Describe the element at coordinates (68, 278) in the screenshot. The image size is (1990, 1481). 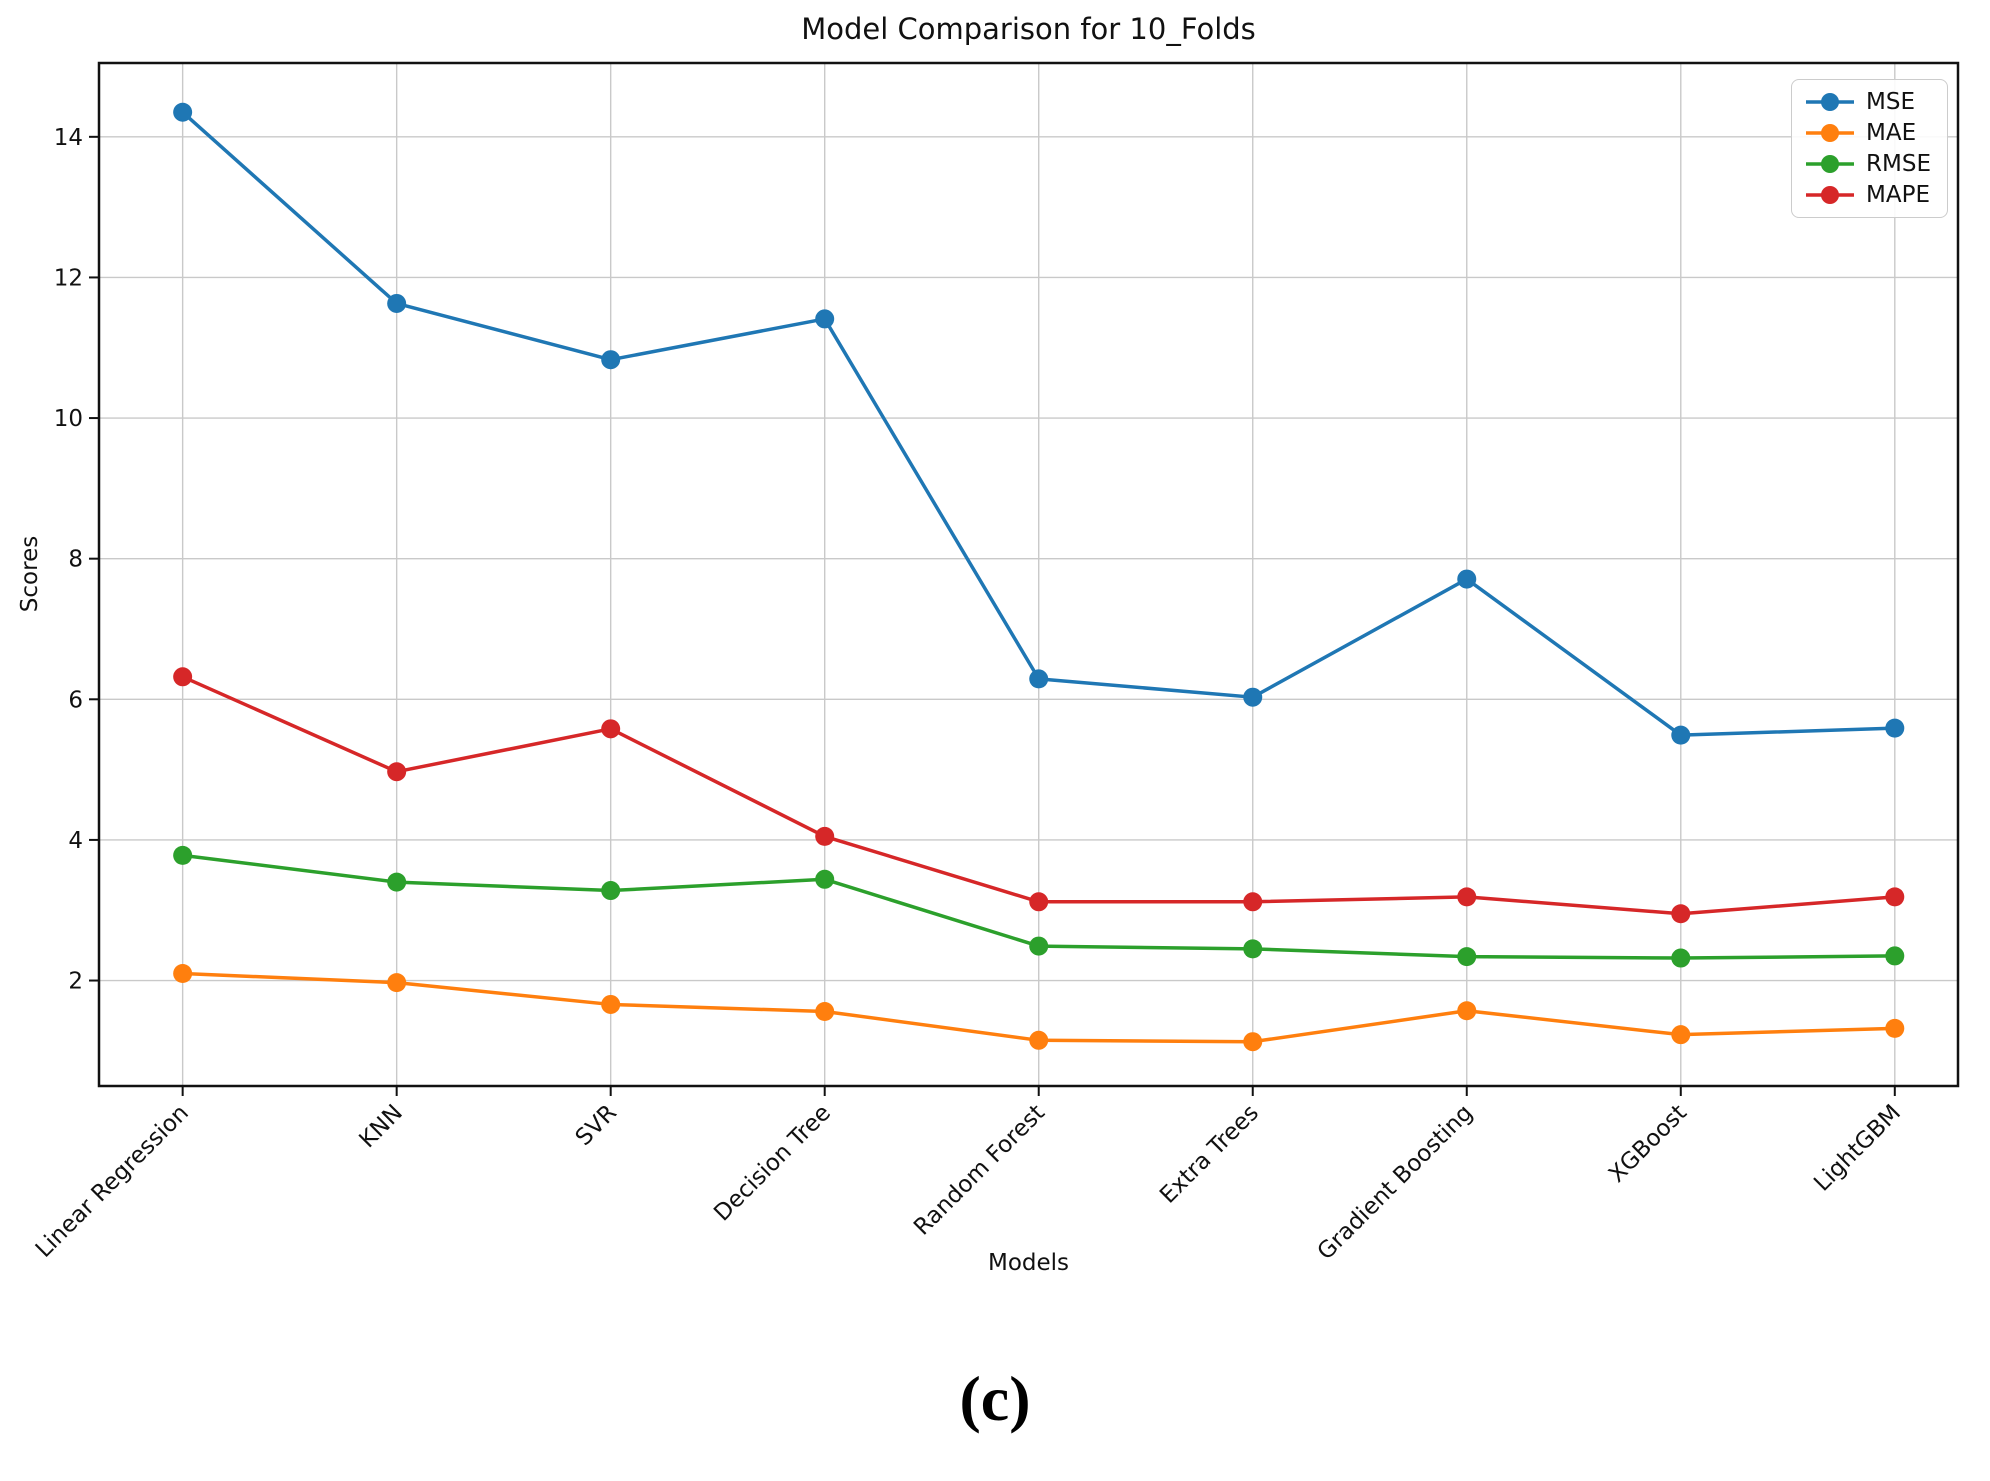
I see `y-tick-label: 12` at that location.